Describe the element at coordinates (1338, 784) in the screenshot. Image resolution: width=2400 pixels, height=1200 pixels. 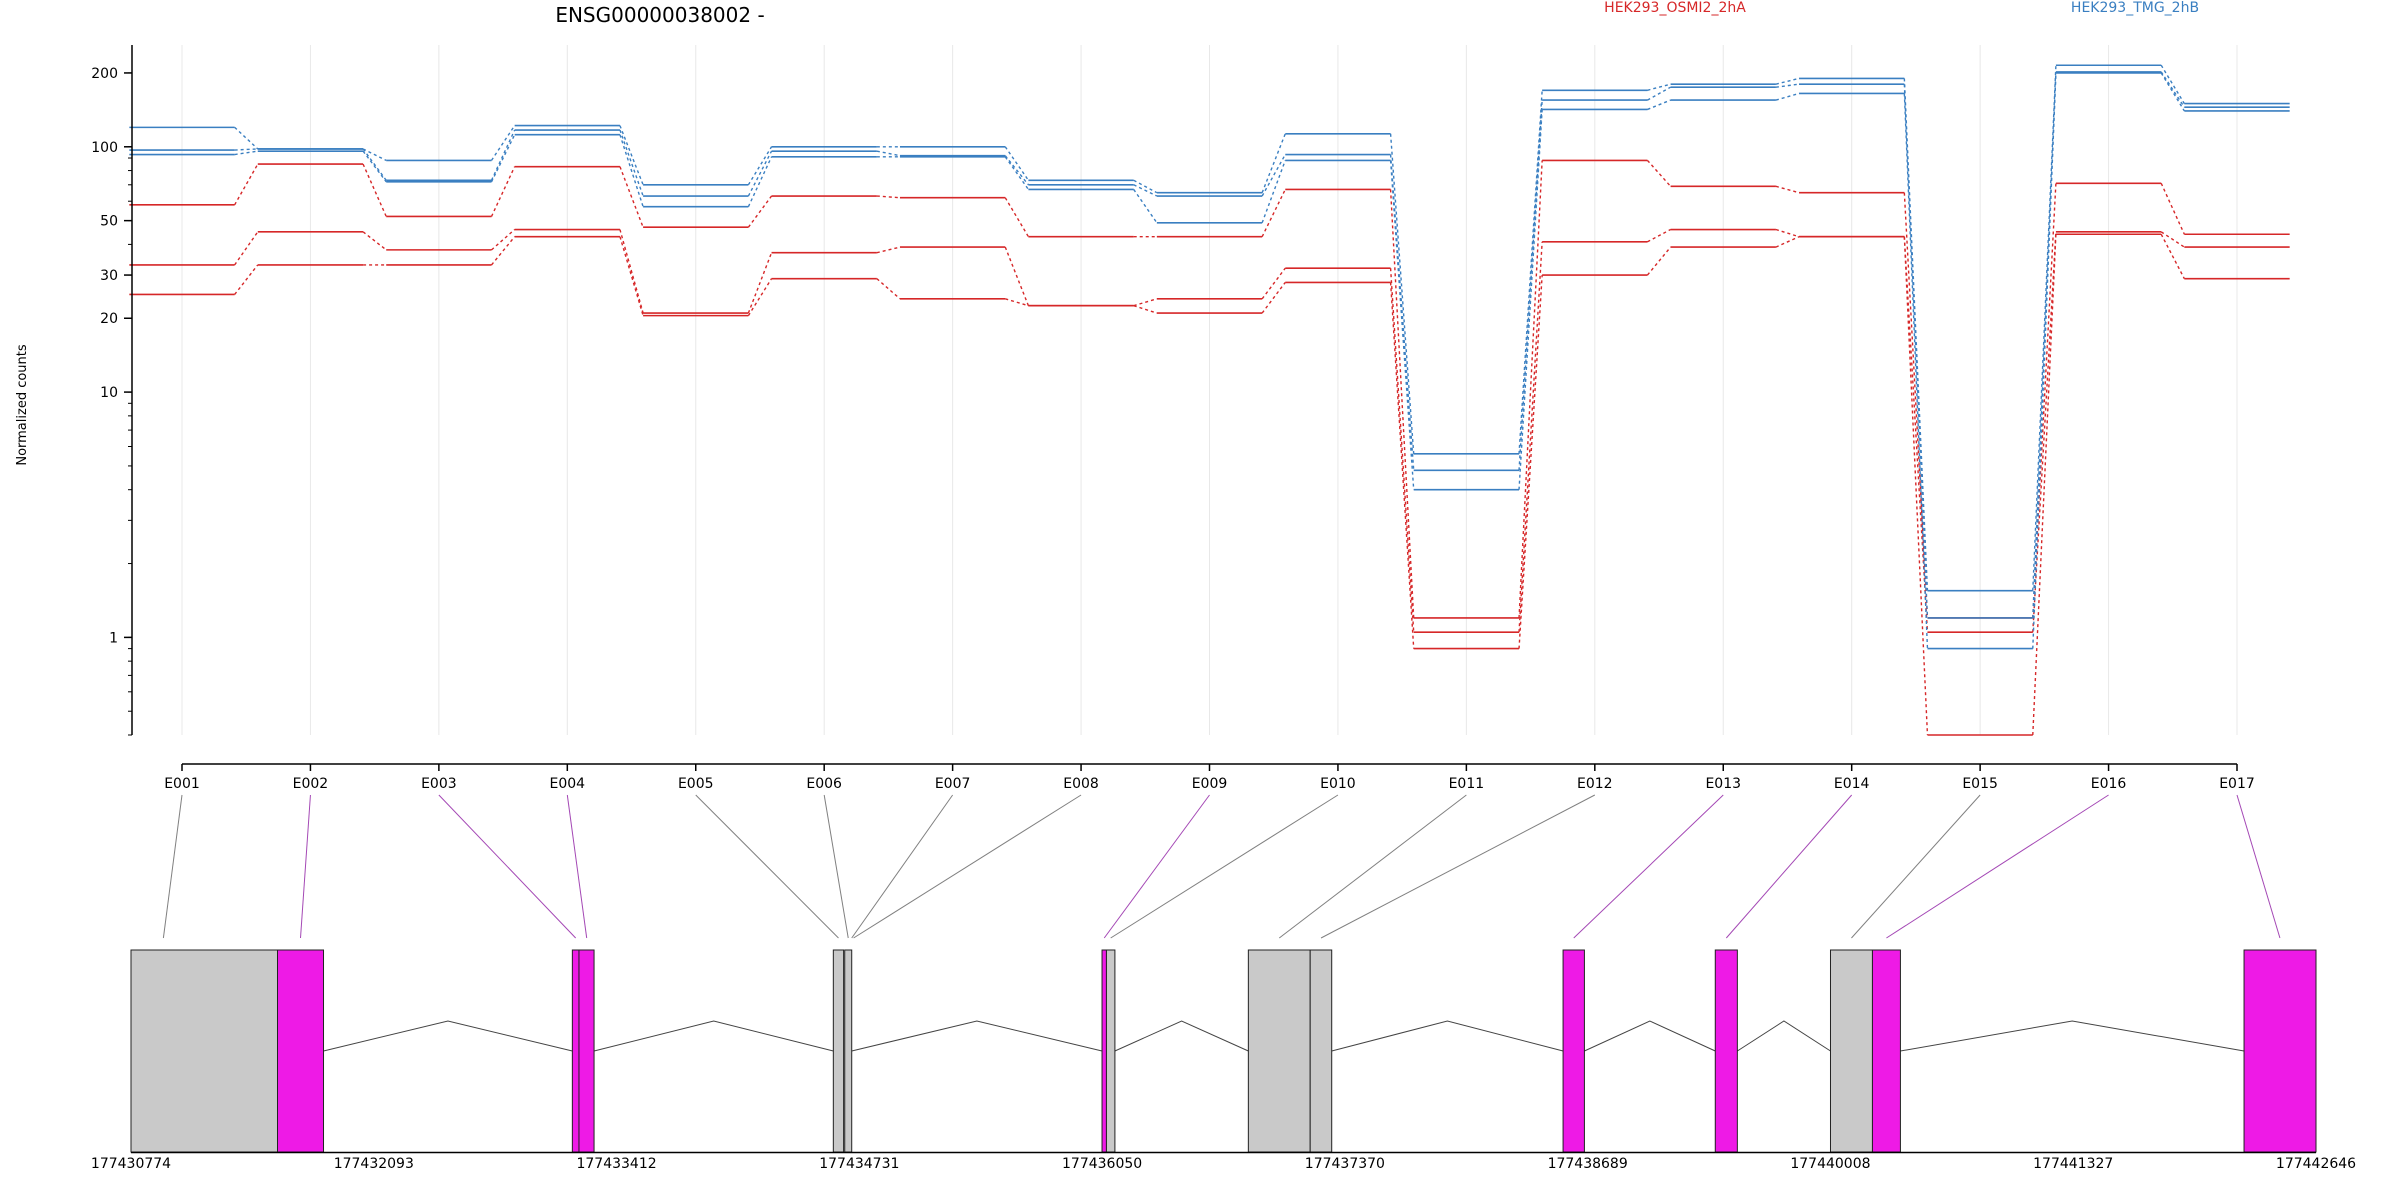
I see `x-tick-label-e010: E010` at that location.